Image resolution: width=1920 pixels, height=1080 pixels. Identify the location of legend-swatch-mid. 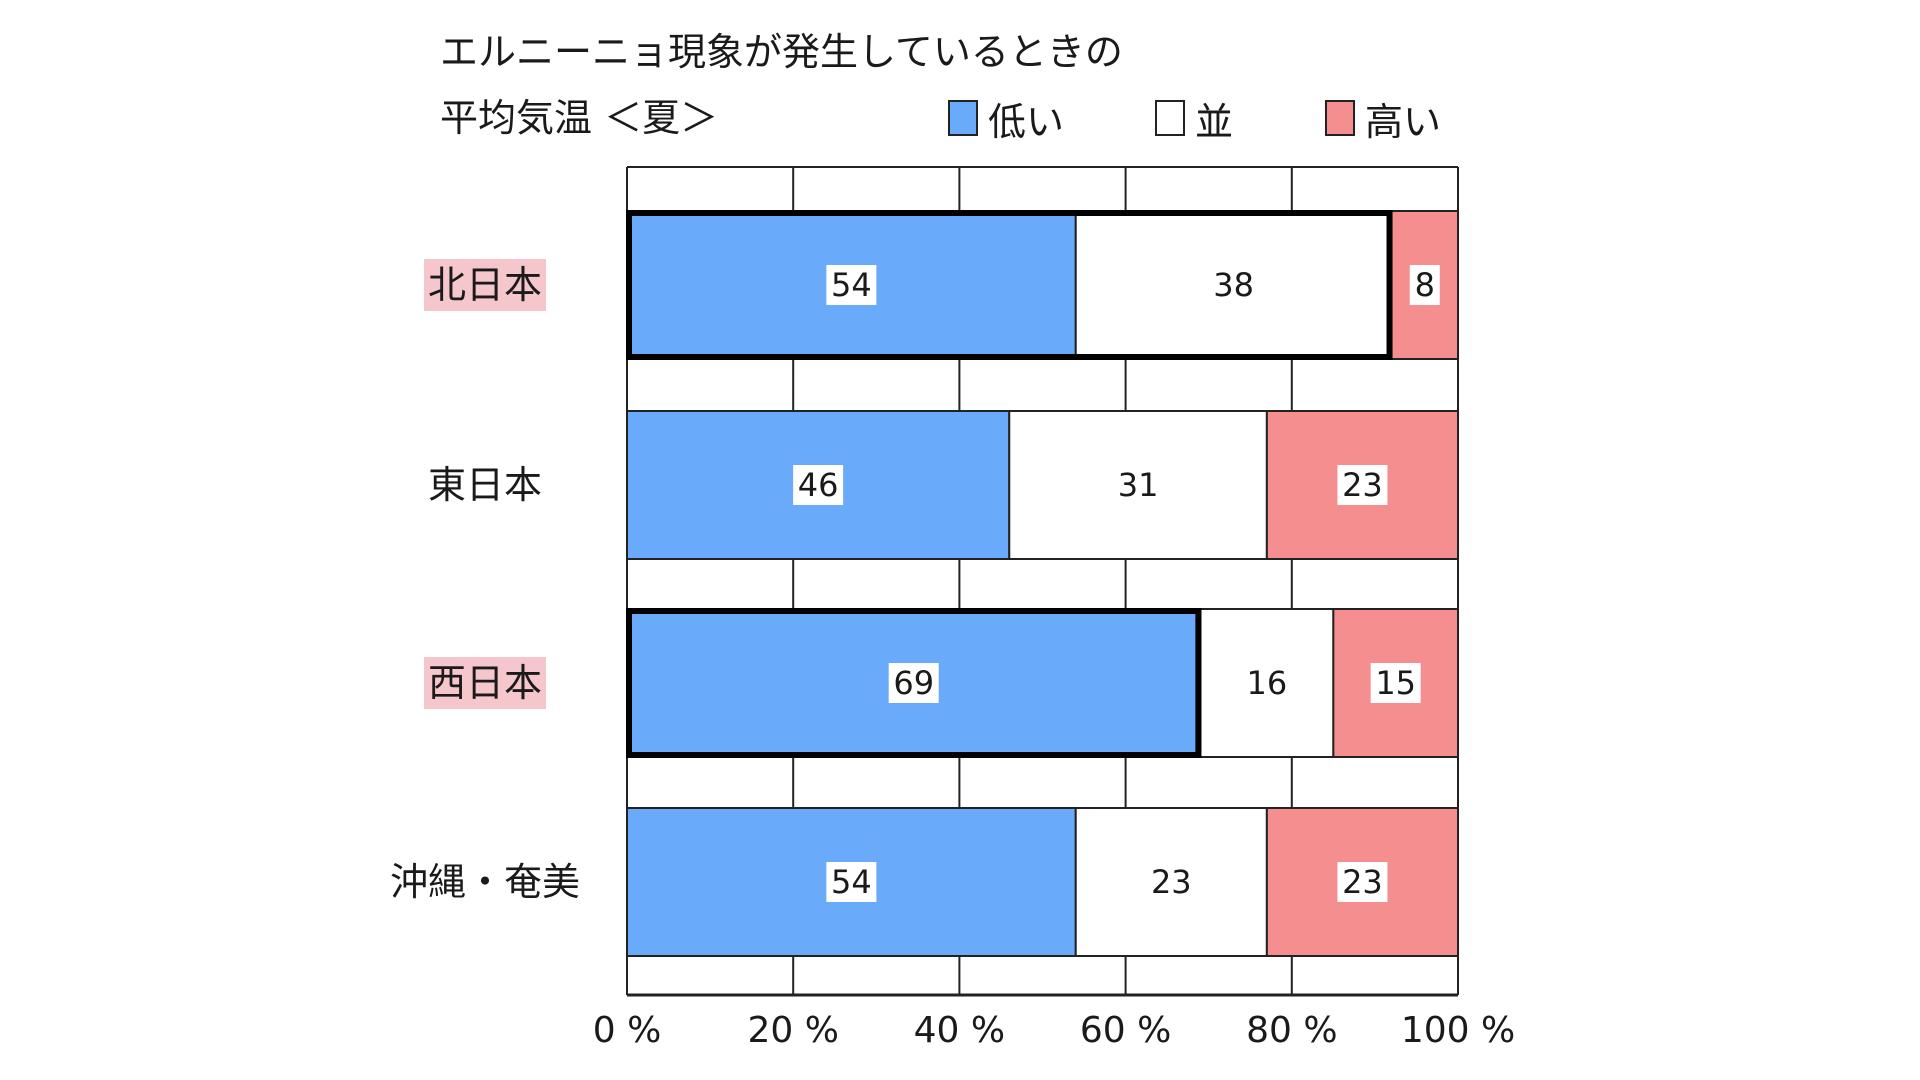
(1170, 118).